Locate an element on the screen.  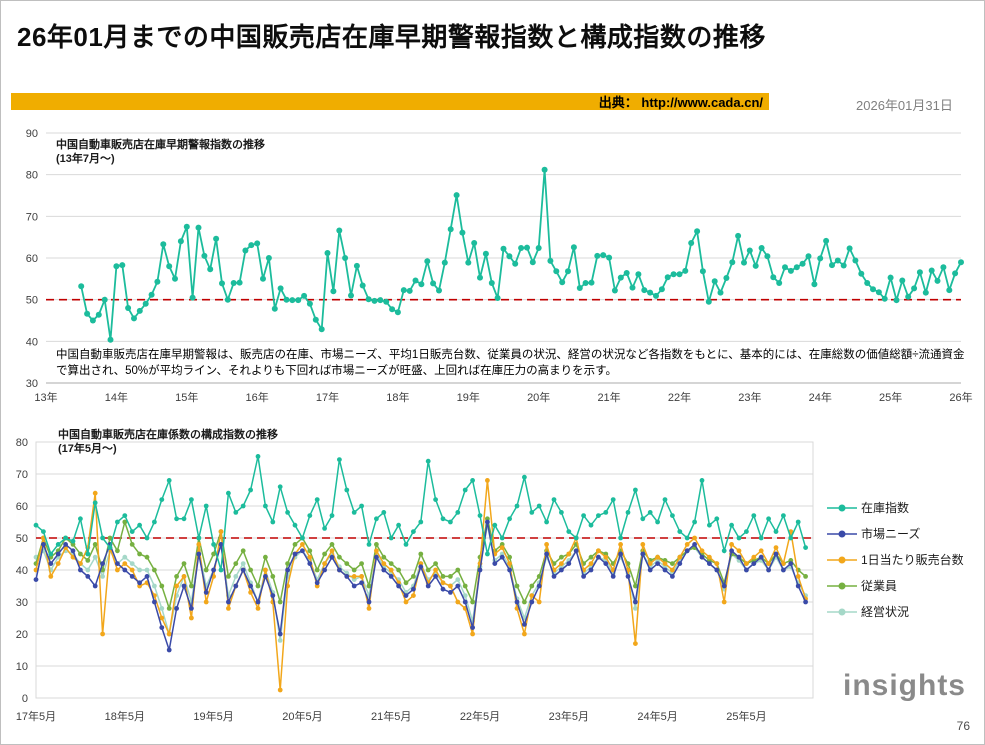
svg-text: 22年 is located at coordinates (679, 397).